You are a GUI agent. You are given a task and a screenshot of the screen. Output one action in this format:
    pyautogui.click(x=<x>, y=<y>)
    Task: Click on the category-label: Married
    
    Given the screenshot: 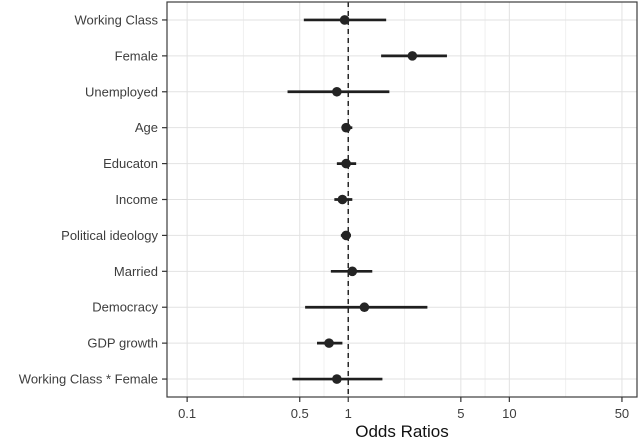 What is the action you would take?
    pyautogui.click(x=136, y=271)
    